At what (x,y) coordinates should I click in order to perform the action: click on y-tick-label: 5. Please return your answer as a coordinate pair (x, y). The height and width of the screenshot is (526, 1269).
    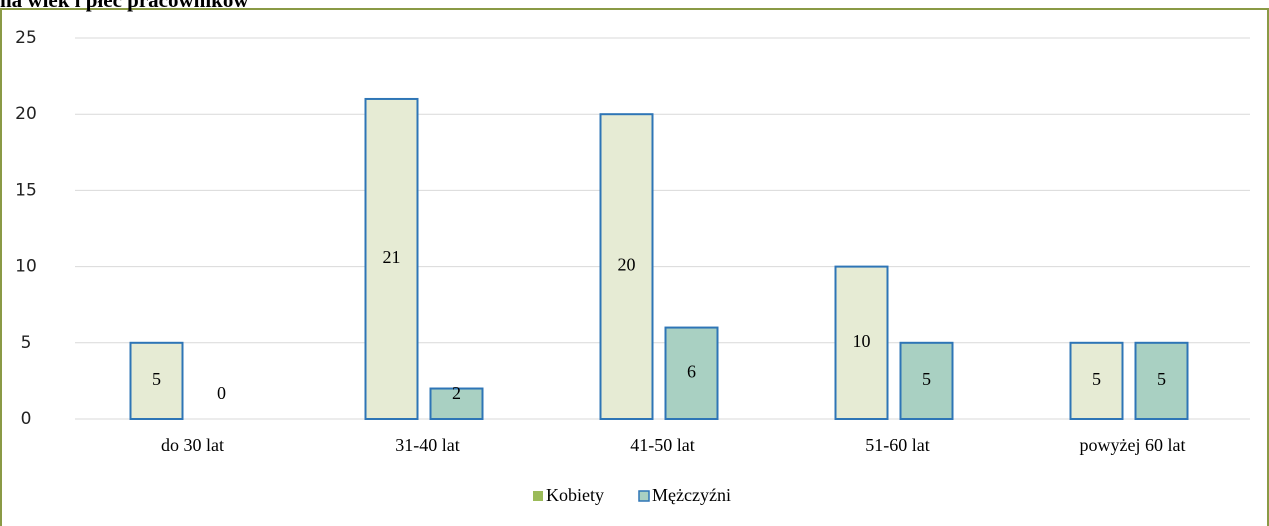
    Looking at the image, I should click on (26, 343).